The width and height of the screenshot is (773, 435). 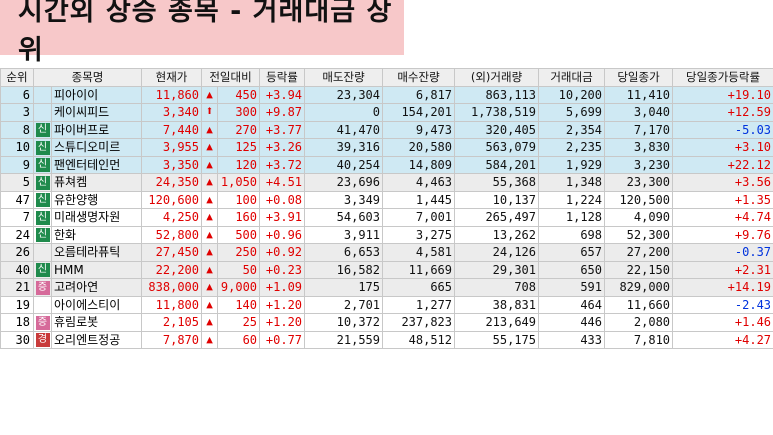 What do you see at coordinates (238, 322) in the screenshot?
I see `change-cell: 25` at bounding box center [238, 322].